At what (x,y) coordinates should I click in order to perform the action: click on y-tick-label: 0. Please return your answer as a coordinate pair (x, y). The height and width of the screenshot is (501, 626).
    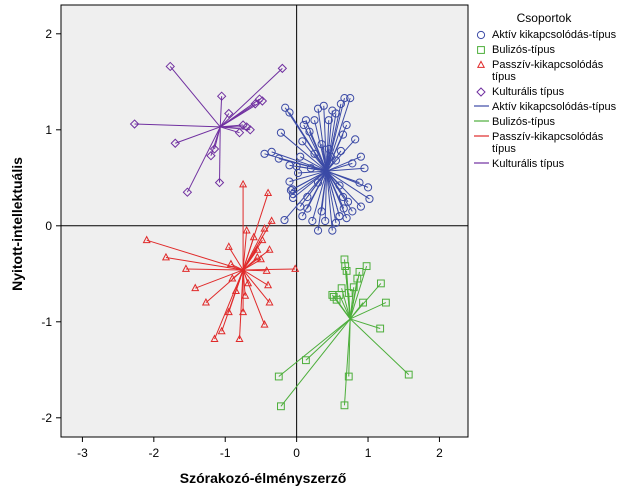
    Looking at the image, I should click on (48, 226).